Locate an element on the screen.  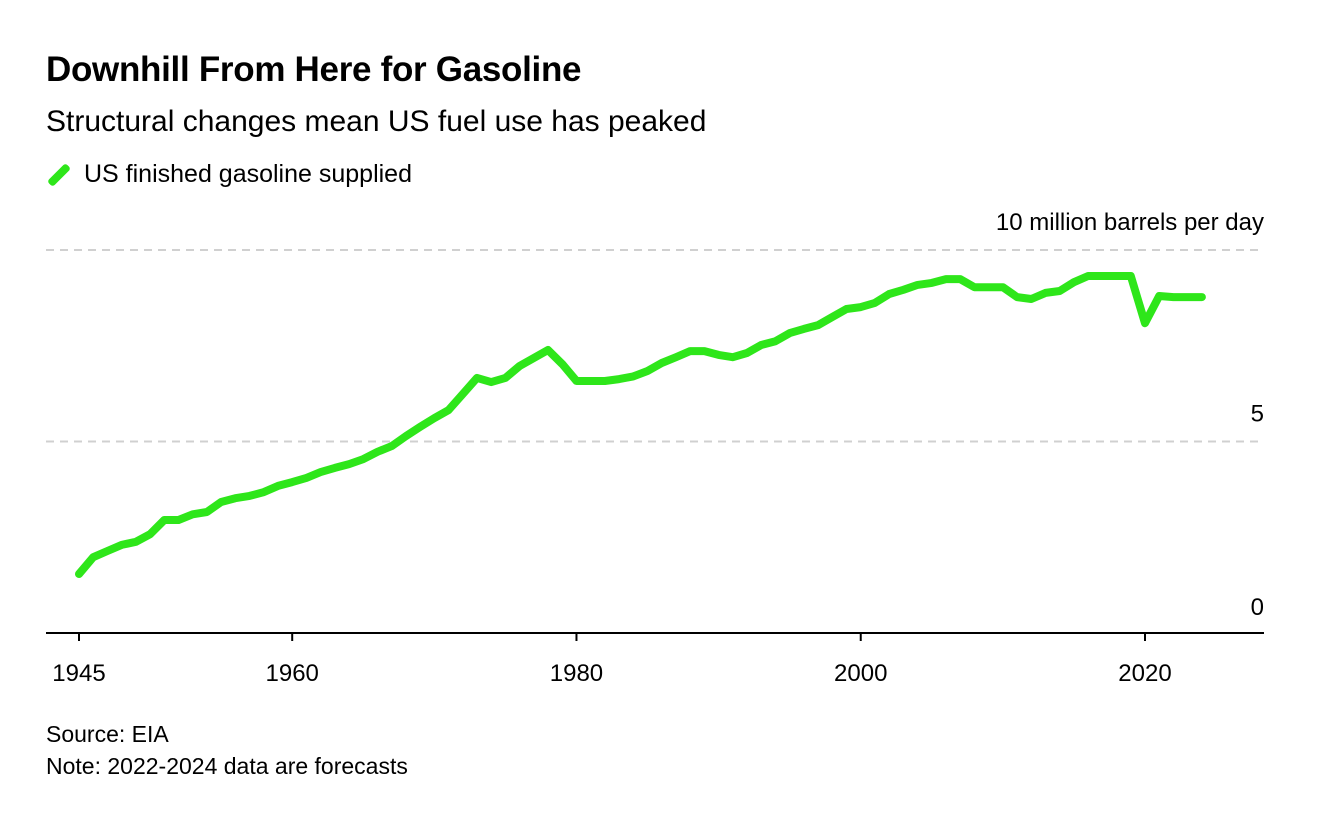
legend-label: US finished gasoline supplied is located at coordinates (248, 174).